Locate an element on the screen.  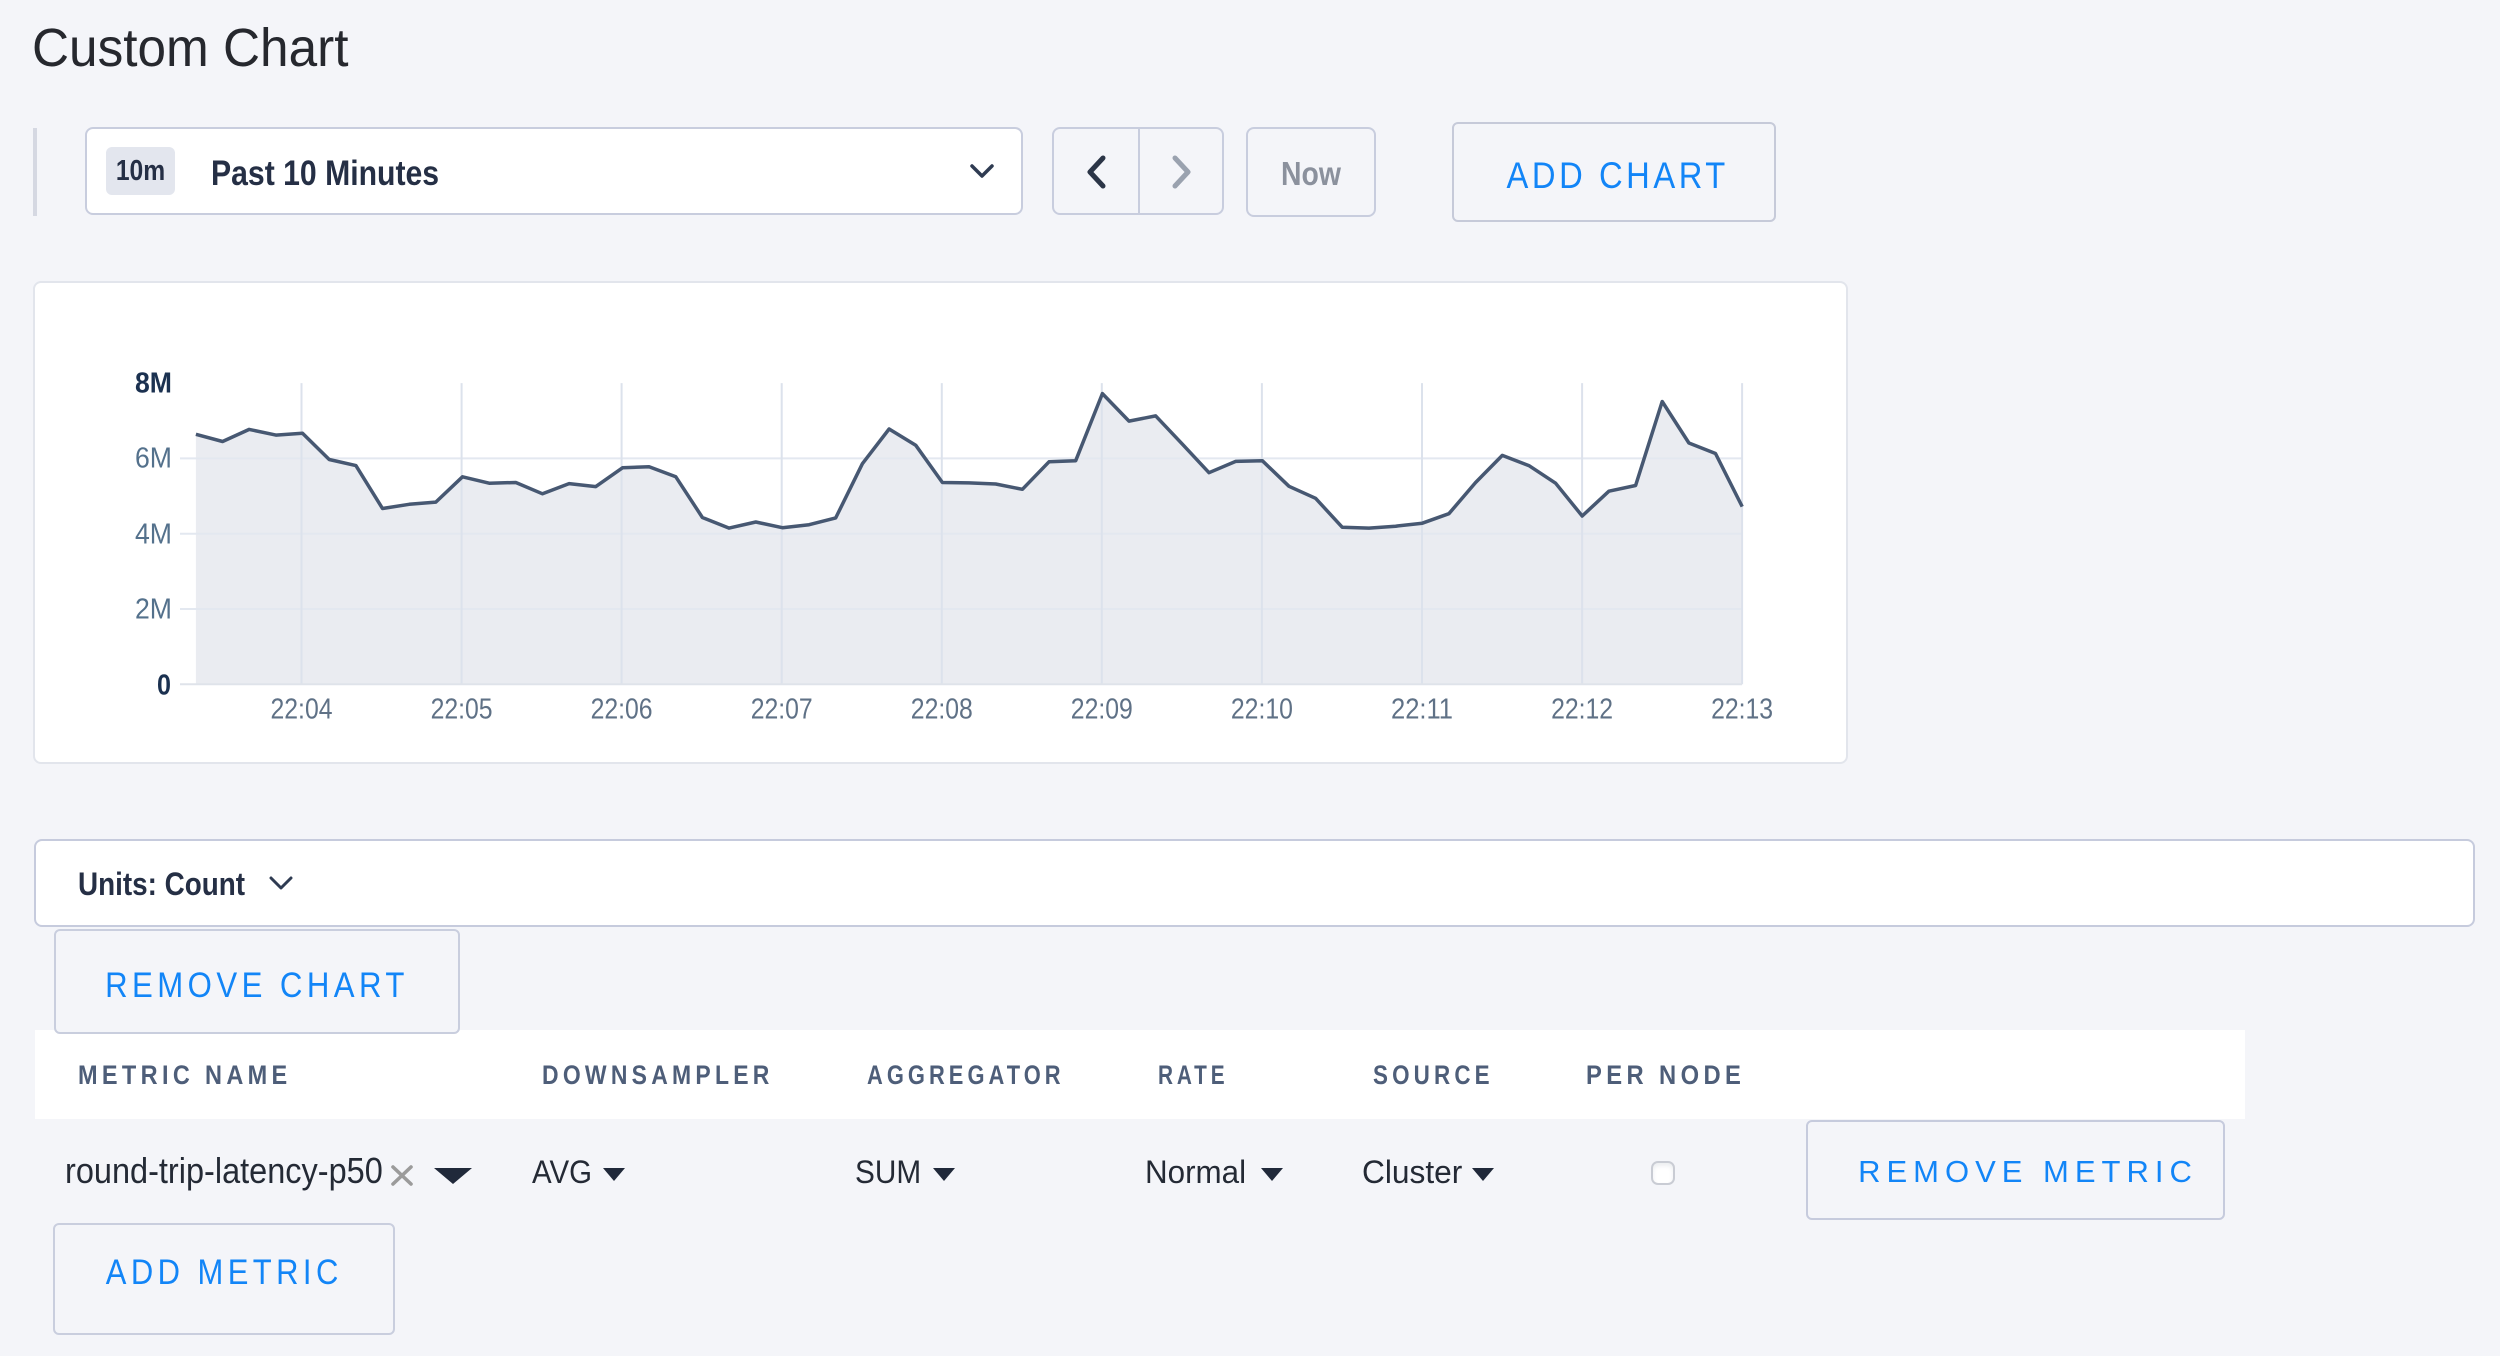
svg-text: 22:09 is located at coordinates (1102, 709).